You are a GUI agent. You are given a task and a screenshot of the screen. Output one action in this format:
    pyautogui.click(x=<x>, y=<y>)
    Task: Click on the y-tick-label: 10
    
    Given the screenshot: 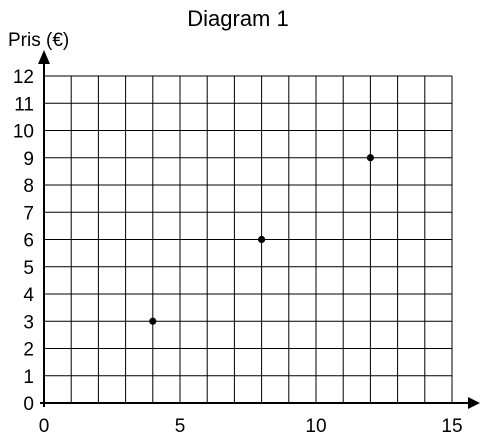 What is the action you would take?
    pyautogui.click(x=23, y=132)
    